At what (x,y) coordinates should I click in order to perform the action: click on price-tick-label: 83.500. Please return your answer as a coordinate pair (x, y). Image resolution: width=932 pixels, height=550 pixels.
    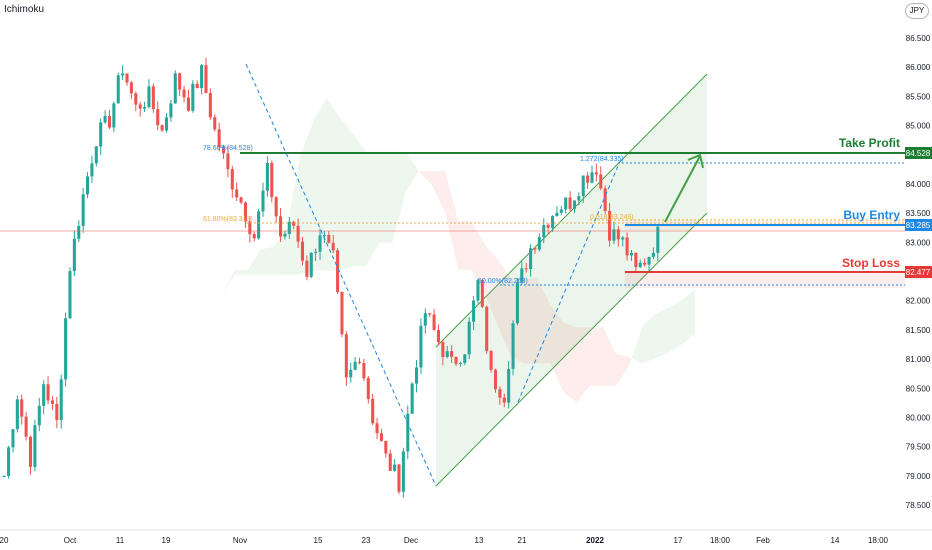
    Looking at the image, I should click on (918, 213).